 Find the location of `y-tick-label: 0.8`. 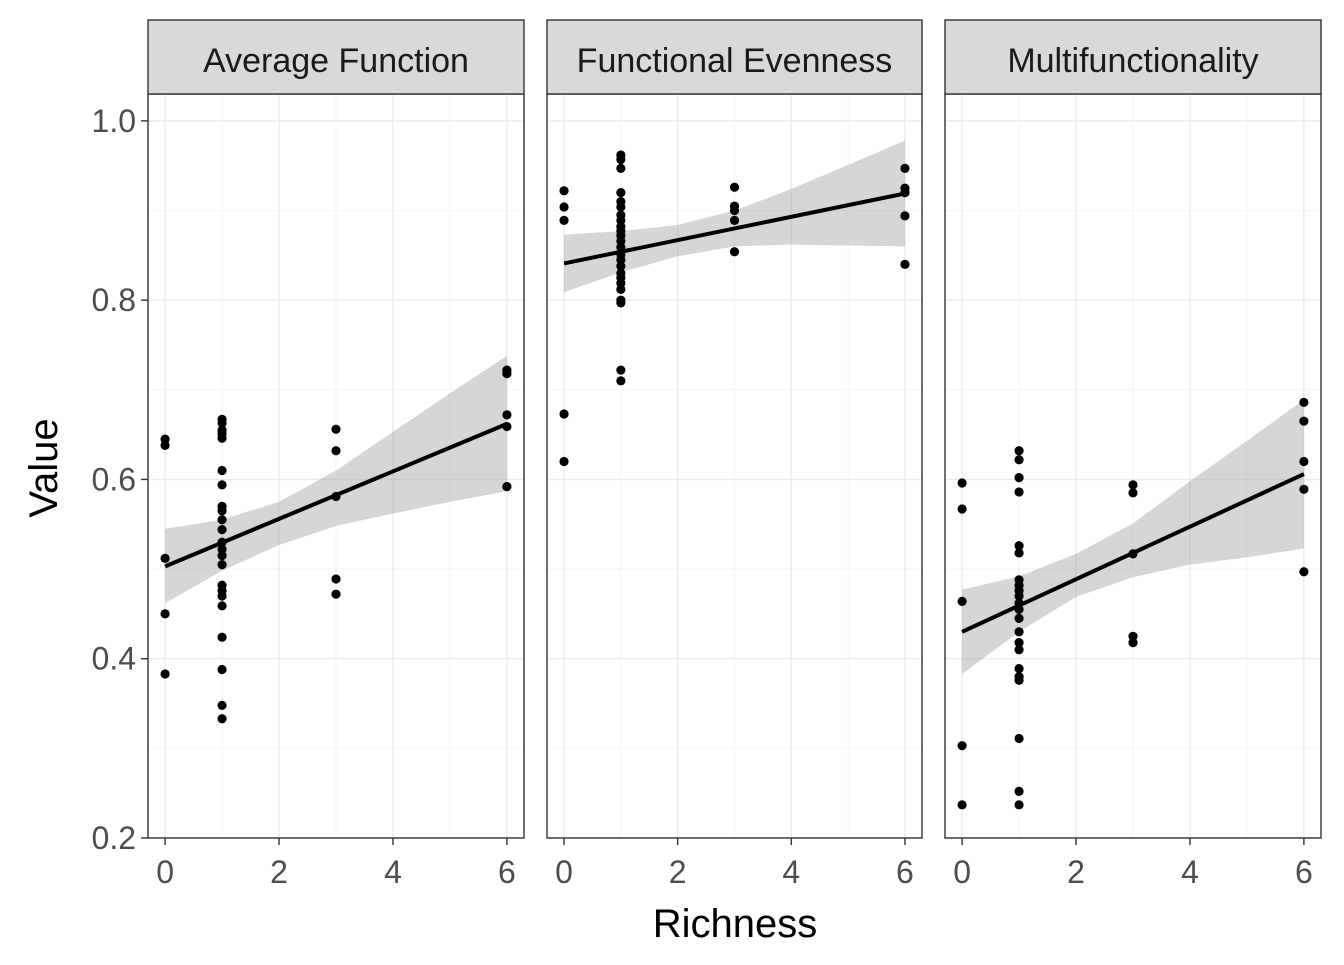

y-tick-label: 0.8 is located at coordinates (114, 300).